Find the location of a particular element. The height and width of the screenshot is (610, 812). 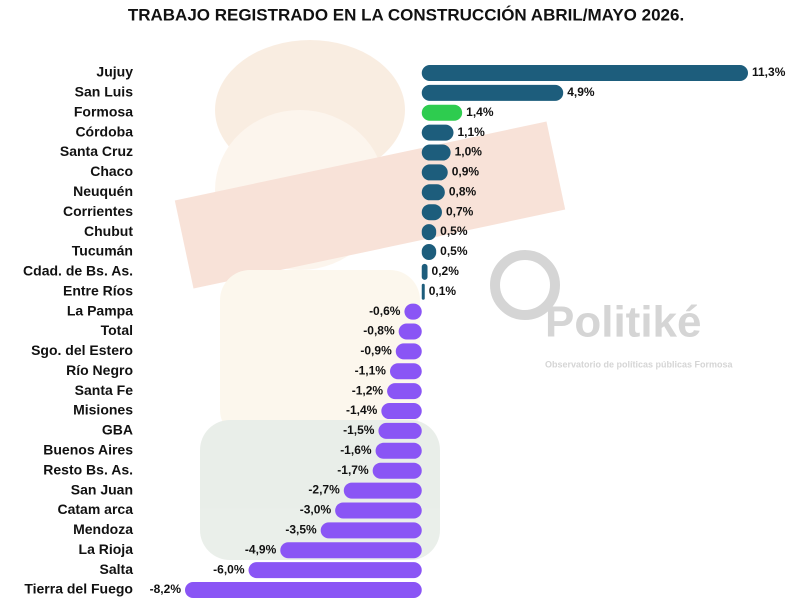

category-label: Santa Fe is located at coordinates (104, 390).